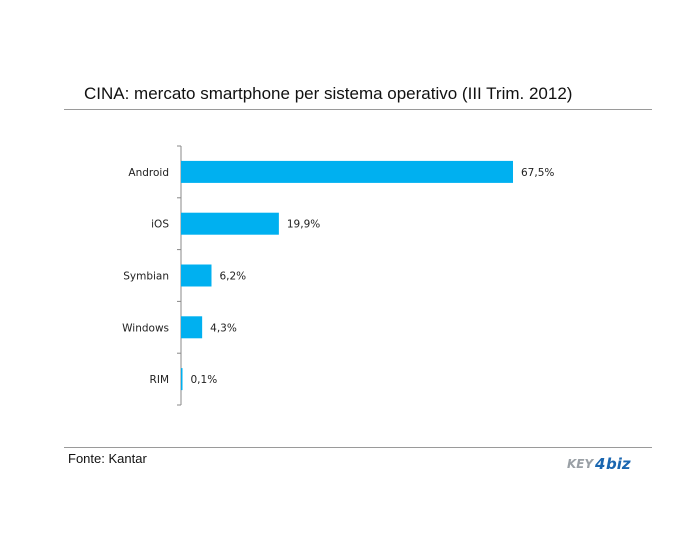 Image resolution: width=700 pixels, height=550 pixels. I want to click on data-label: 19,9%, so click(303, 225).